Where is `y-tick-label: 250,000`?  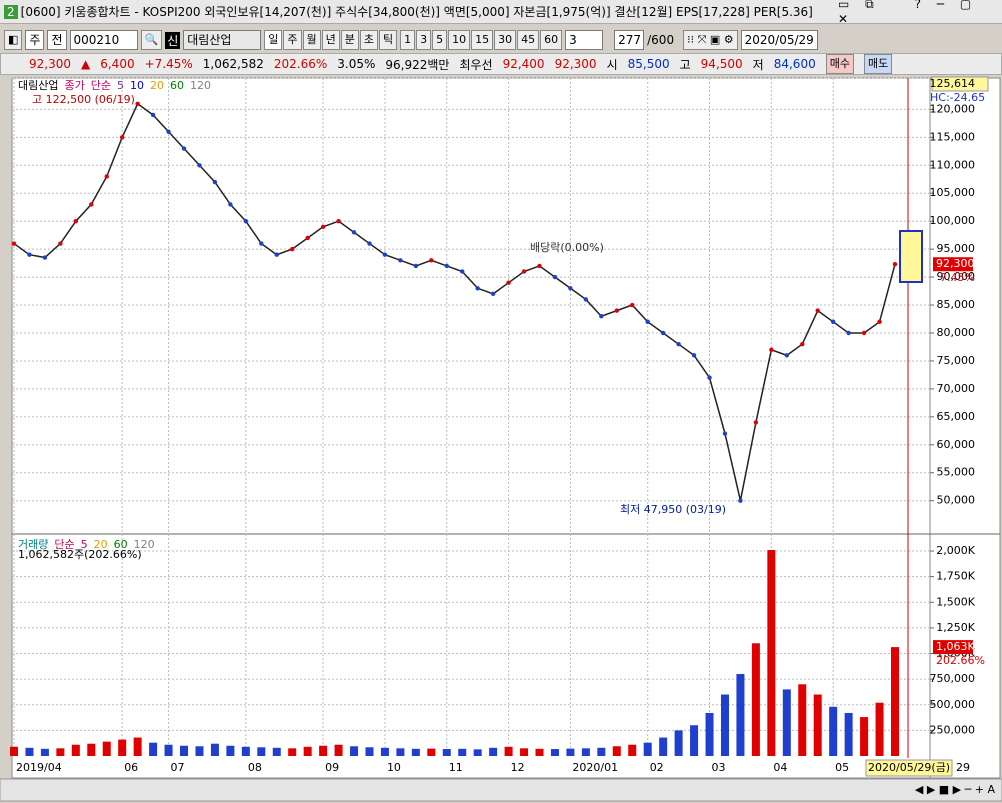 y-tick-label: 250,000 is located at coordinates (953, 729).